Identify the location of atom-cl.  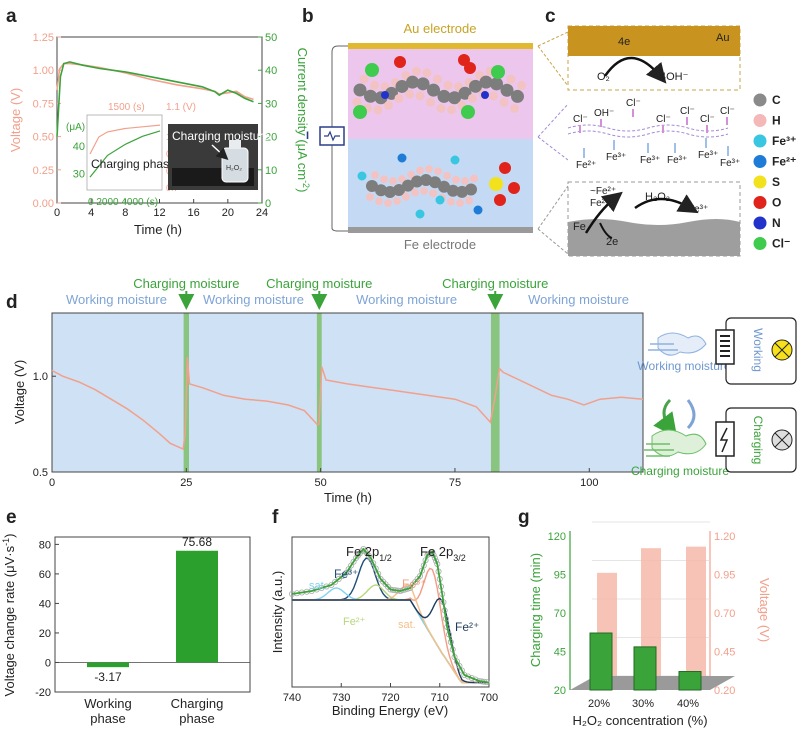
(468, 112).